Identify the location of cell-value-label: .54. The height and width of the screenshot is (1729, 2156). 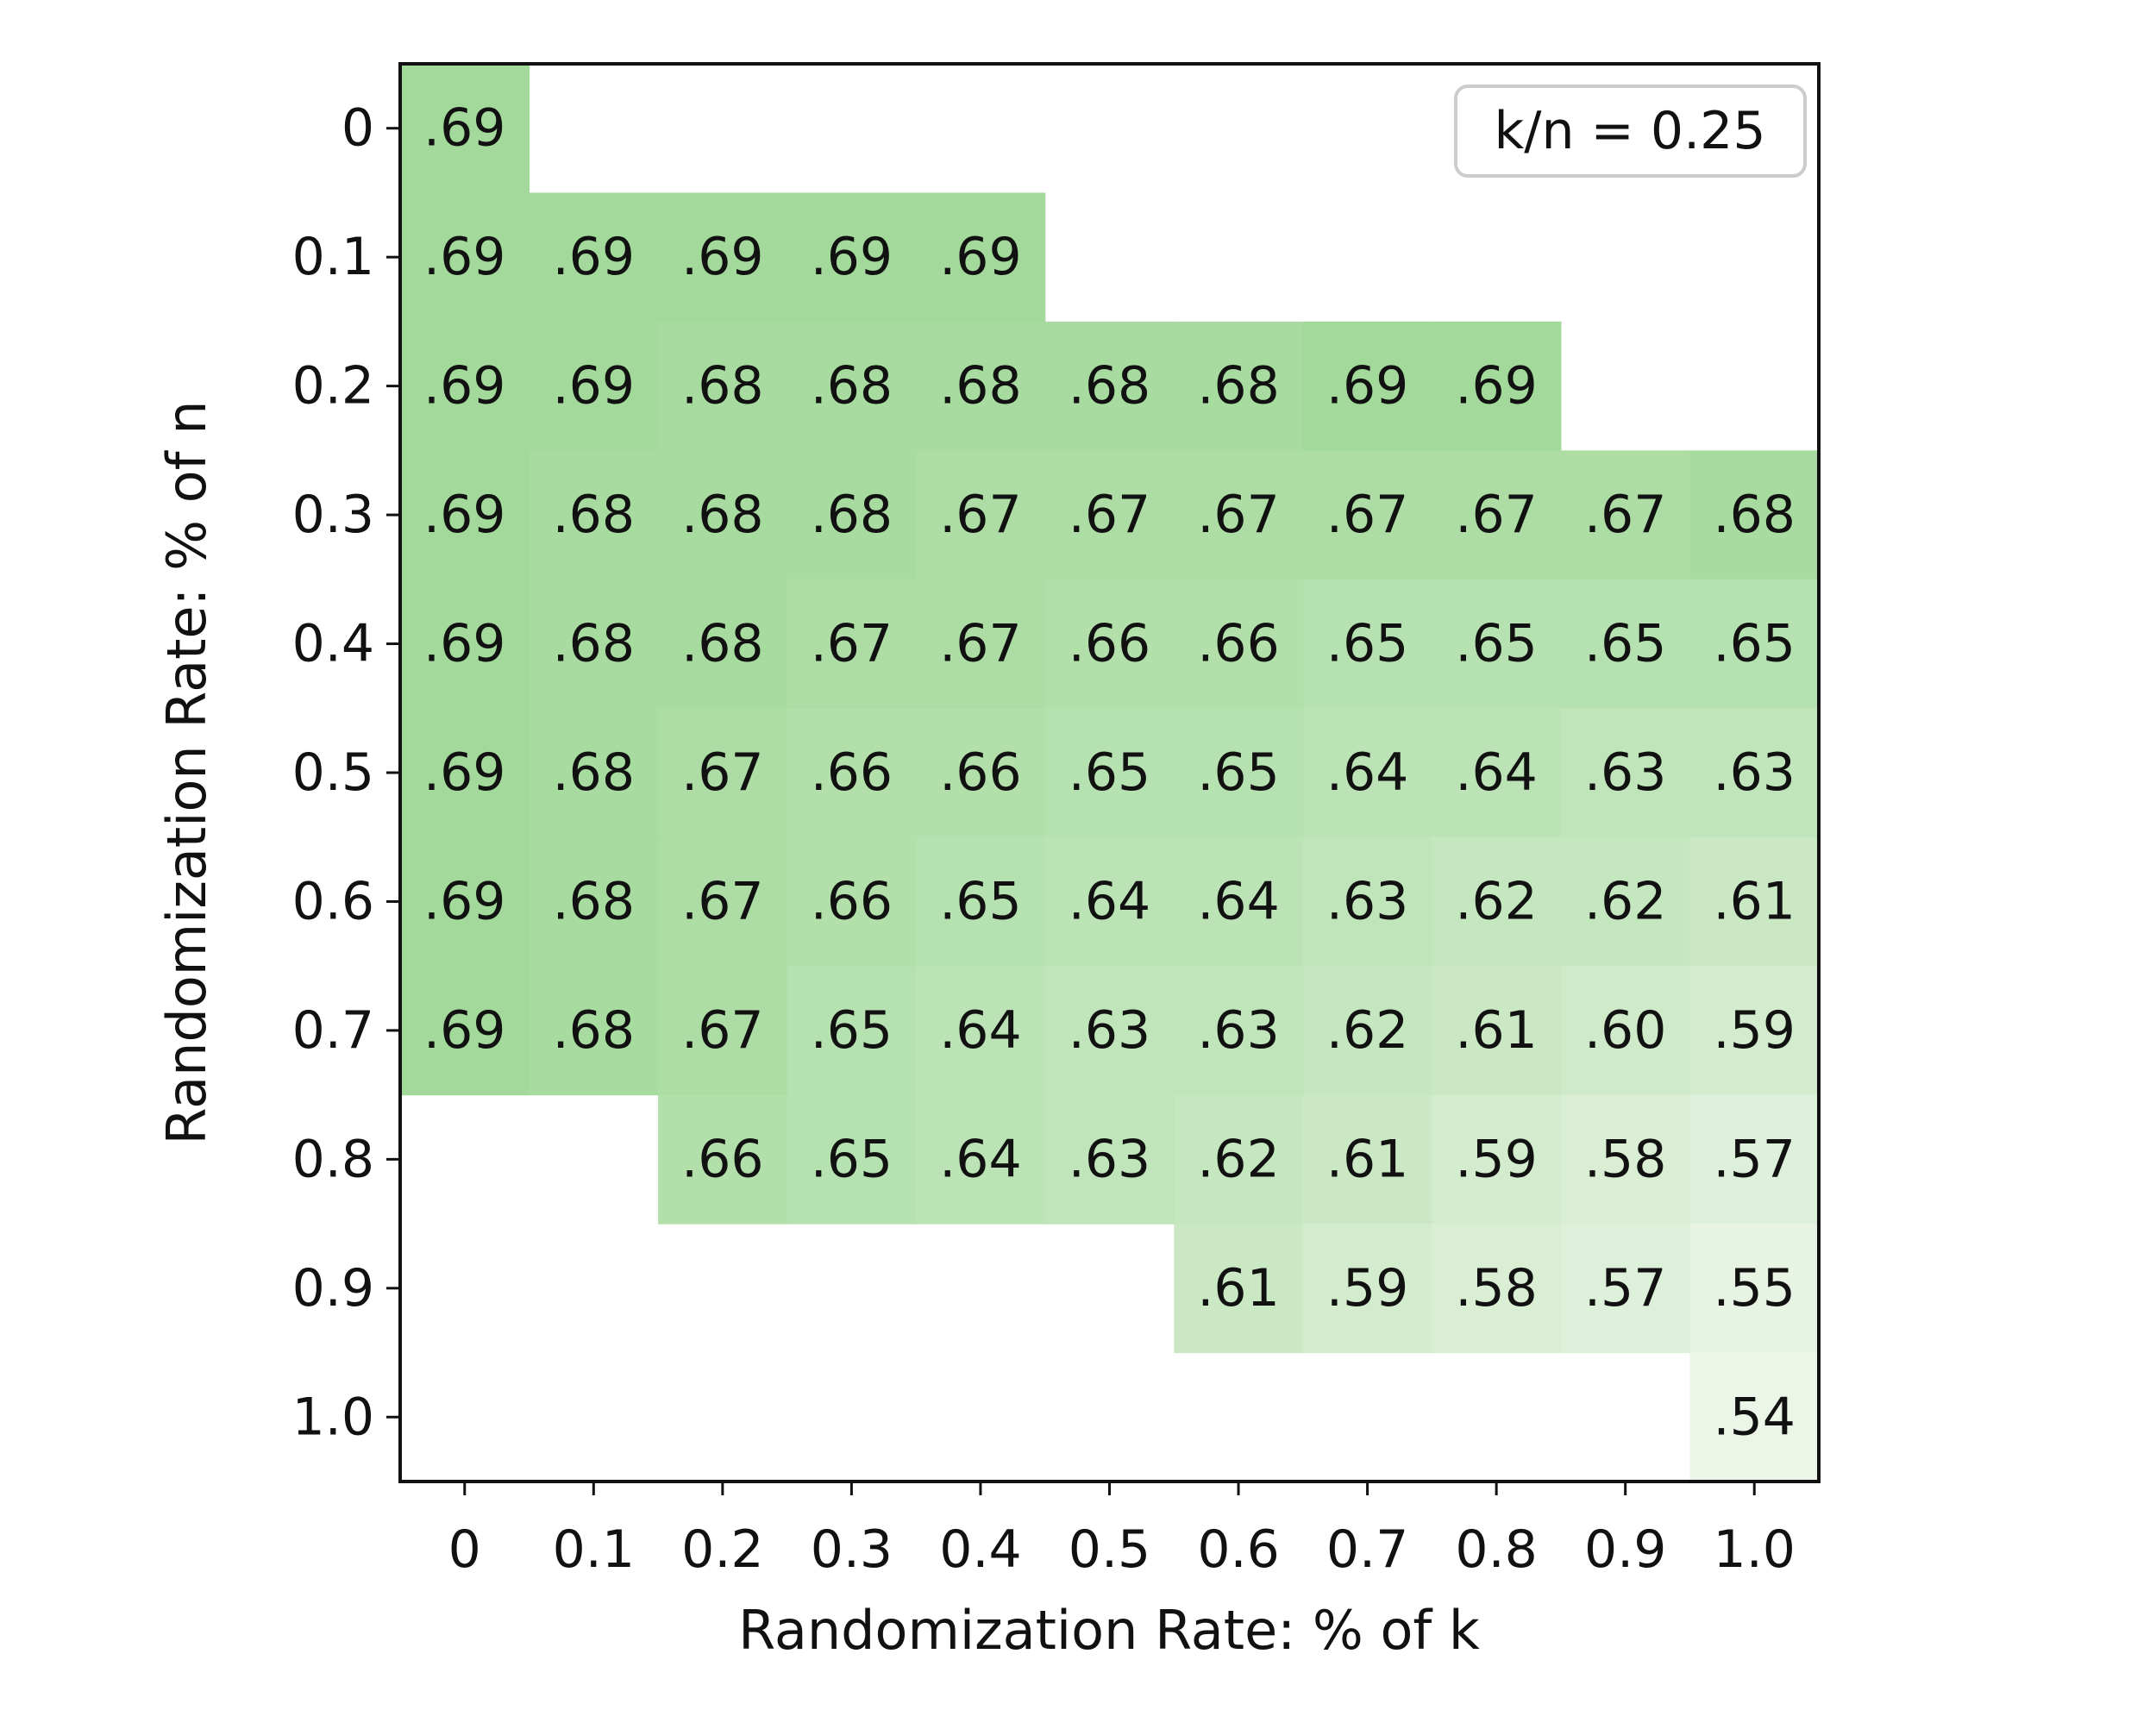
(1755, 1417).